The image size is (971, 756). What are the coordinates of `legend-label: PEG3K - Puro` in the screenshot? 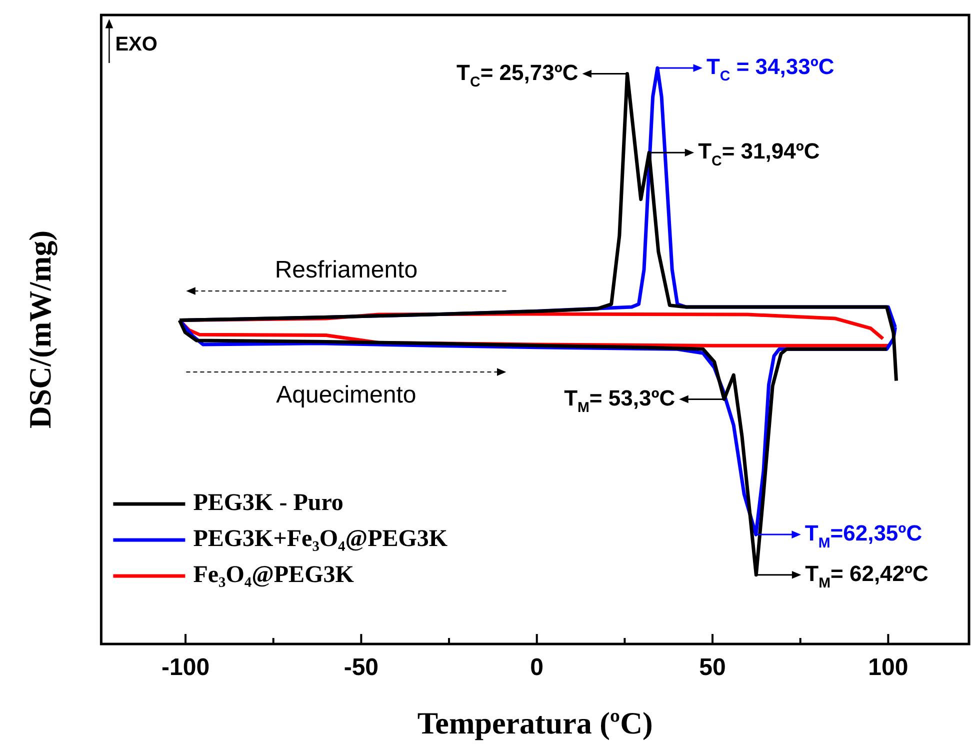 It's located at (268, 503).